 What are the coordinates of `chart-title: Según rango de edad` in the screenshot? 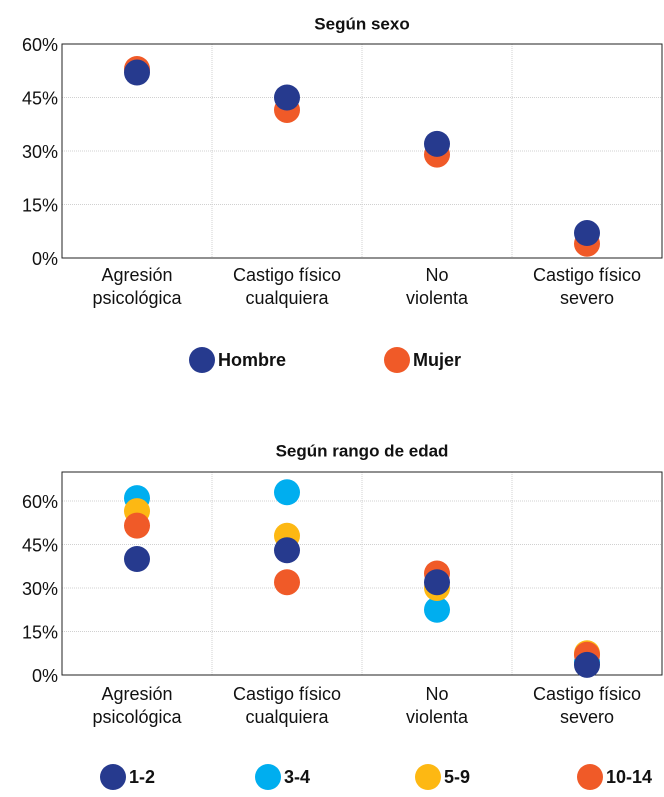 It's located at (362, 450).